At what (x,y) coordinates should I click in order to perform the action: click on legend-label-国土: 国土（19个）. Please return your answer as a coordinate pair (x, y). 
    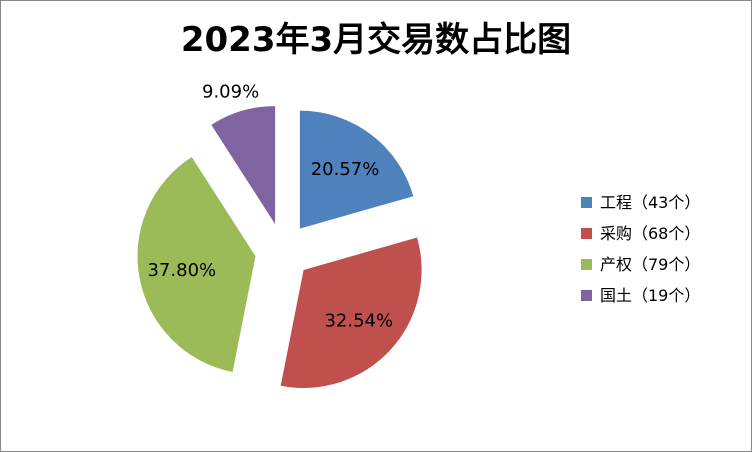
    Looking at the image, I should click on (650, 295).